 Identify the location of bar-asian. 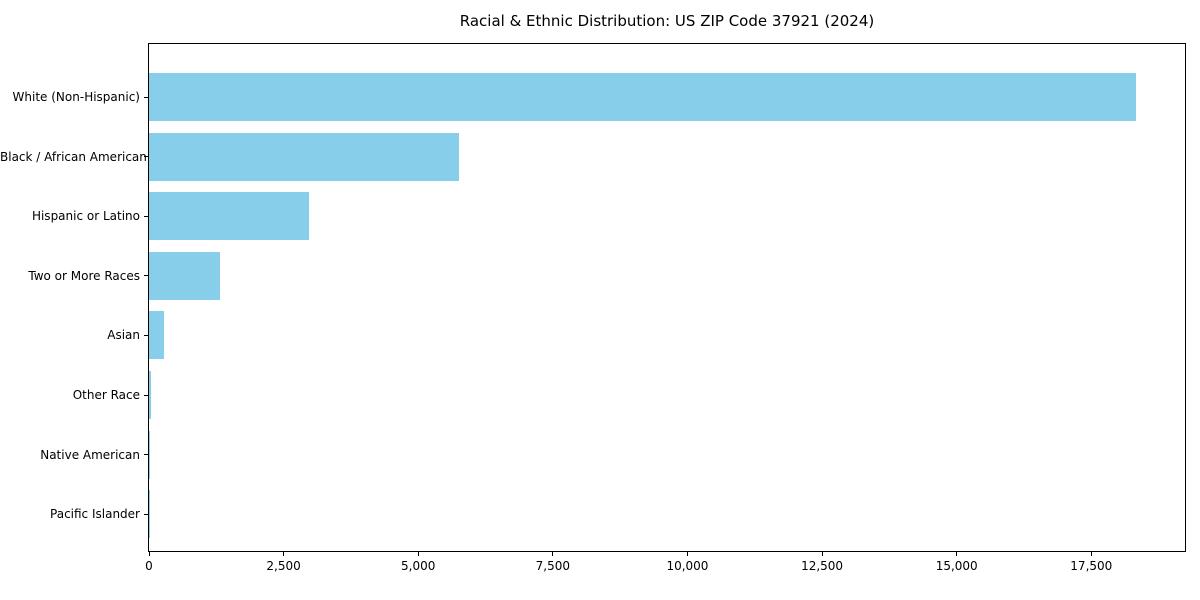
(157, 335).